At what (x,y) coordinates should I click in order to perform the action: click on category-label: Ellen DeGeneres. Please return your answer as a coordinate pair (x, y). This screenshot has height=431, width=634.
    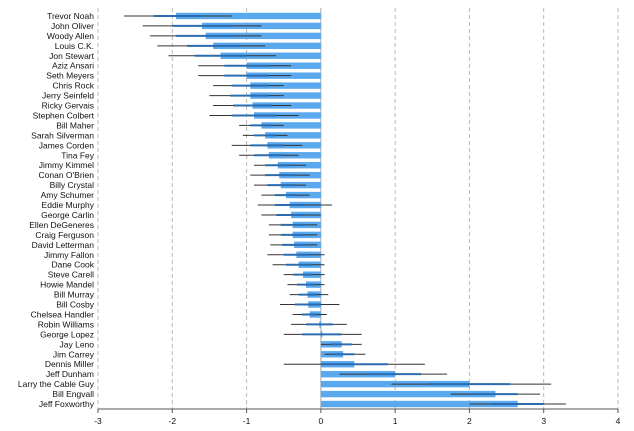
    Looking at the image, I should click on (61, 225).